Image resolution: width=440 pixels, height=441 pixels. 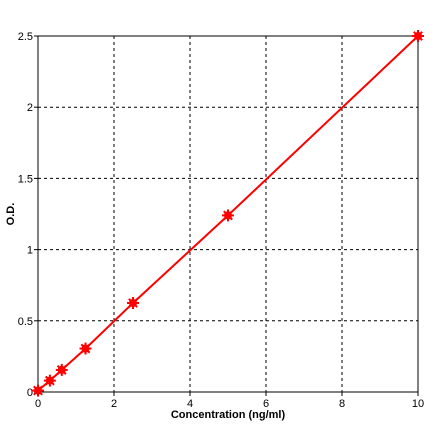 What do you see at coordinates (25, 322) in the screenshot?
I see `y-tick-label: 0.5` at bounding box center [25, 322].